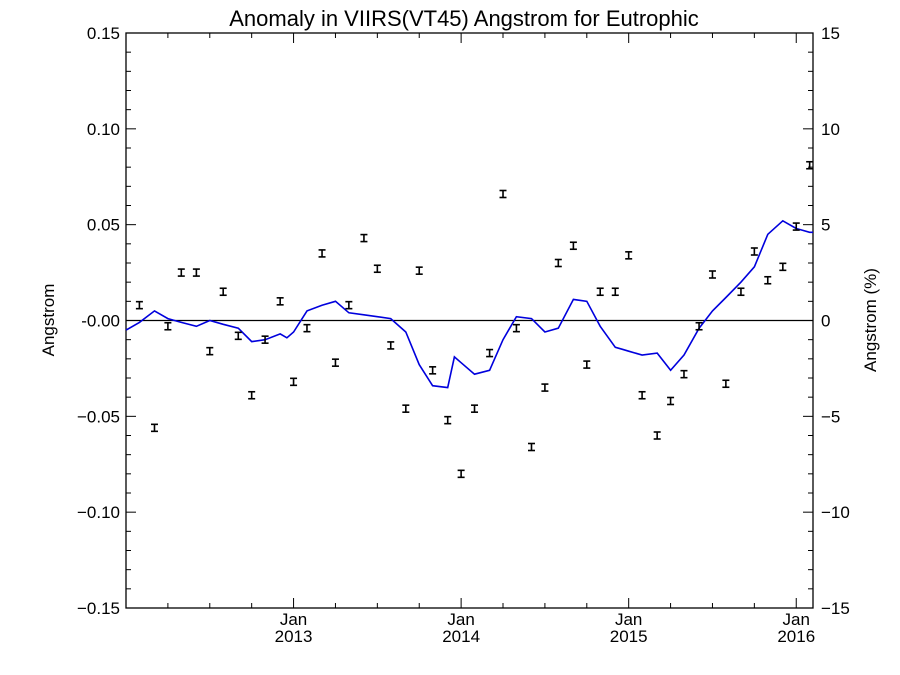 This screenshot has height=675, width=900. Describe the element at coordinates (98, 512) in the screenshot. I see `y-tick-label: −0.10` at that location.